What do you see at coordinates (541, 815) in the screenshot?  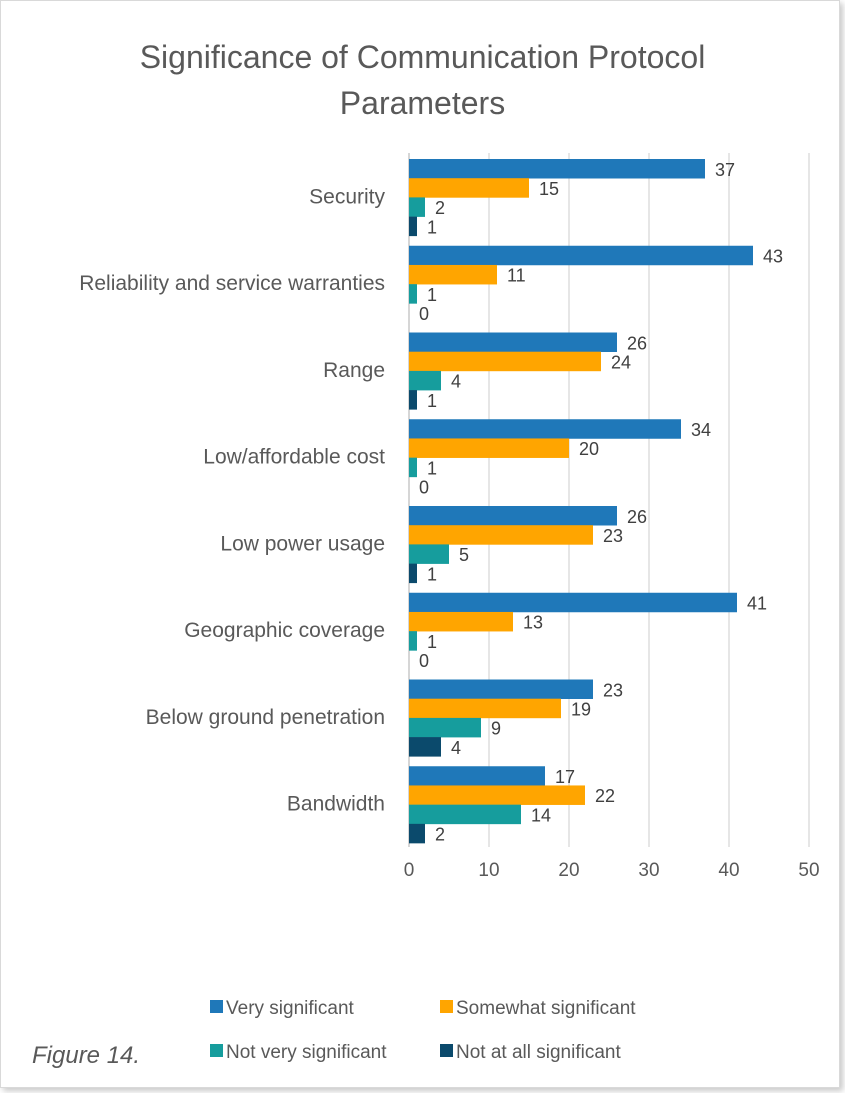 I see `data-label: 14` at bounding box center [541, 815].